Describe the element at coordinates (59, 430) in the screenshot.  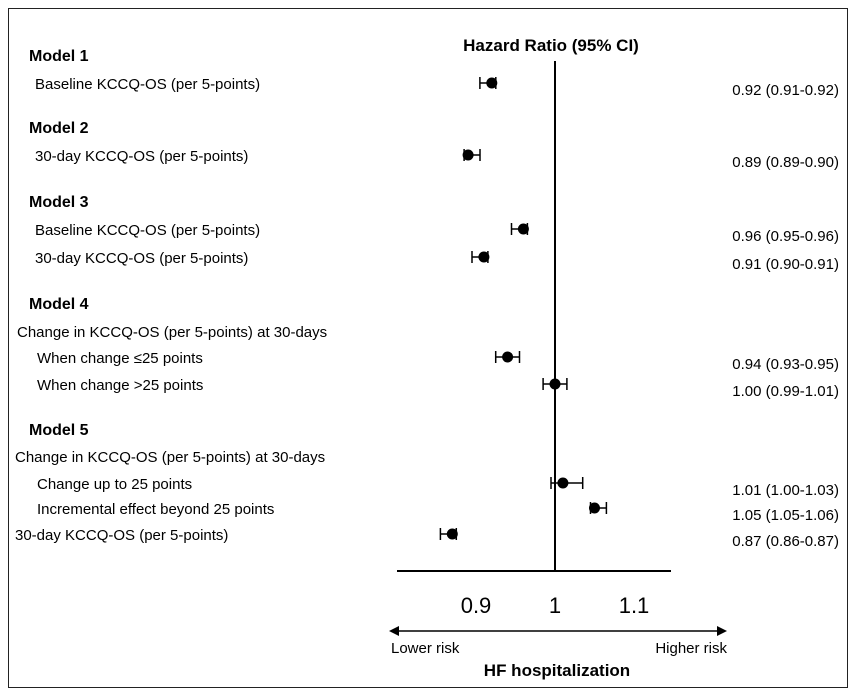
I see `model-header: Model 5` at that location.